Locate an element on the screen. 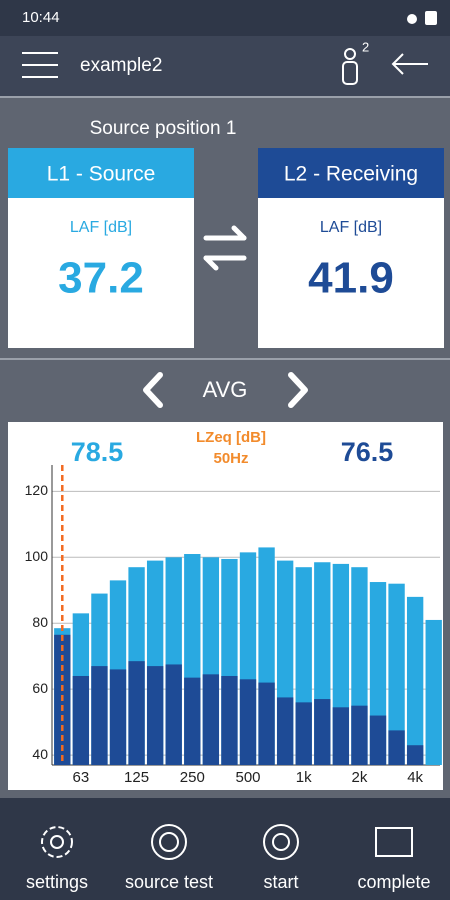 Image resolution: width=450 pixels, height=900 pixels. position-label: Source position 1 is located at coordinates (163, 128).